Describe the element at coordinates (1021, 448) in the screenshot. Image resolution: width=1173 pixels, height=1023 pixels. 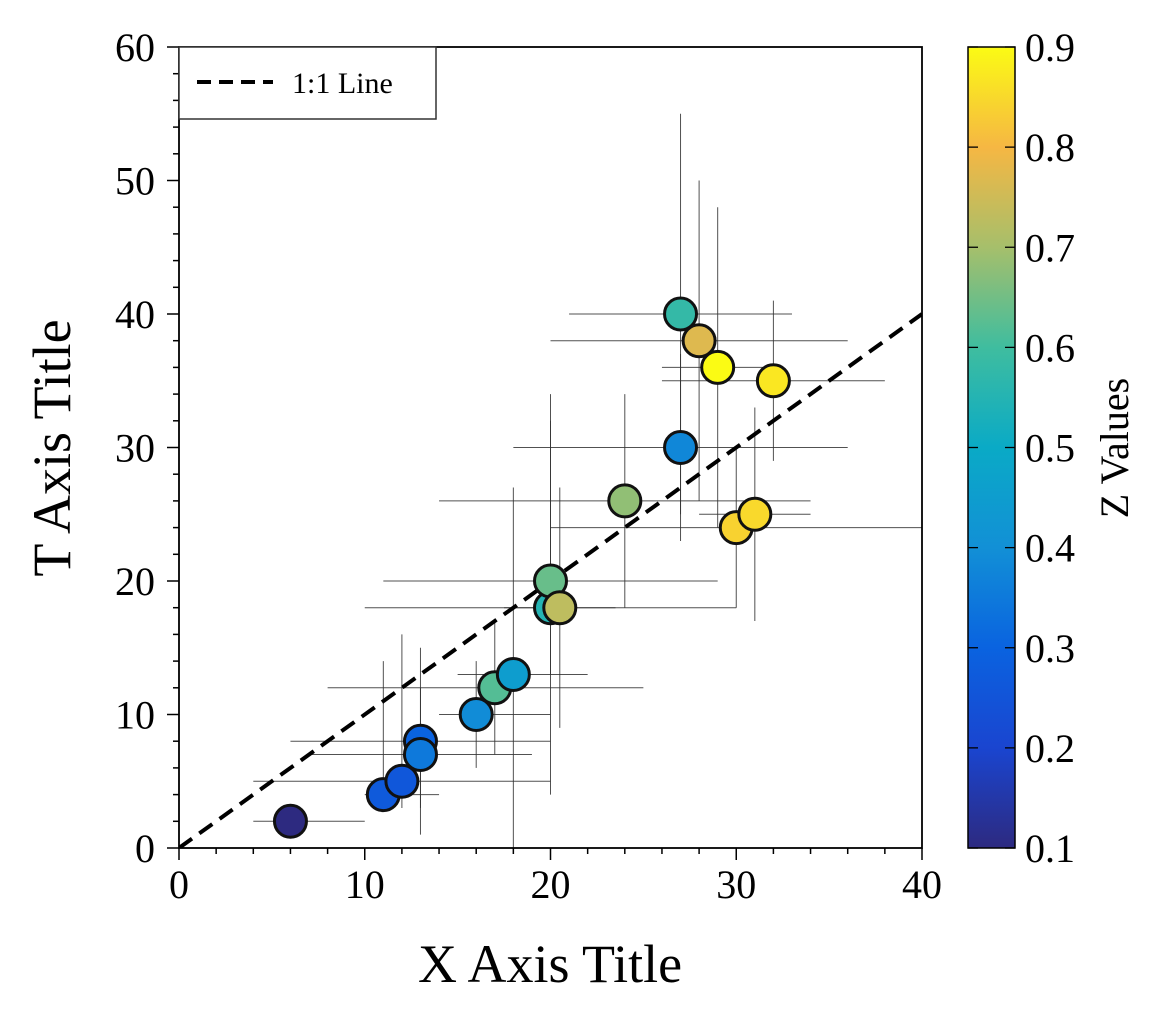
I see `colorbar-ticks: 0.1 0.2 0.3 0.4 0.5 0.6 0.7 0.8 0.9` at that location.